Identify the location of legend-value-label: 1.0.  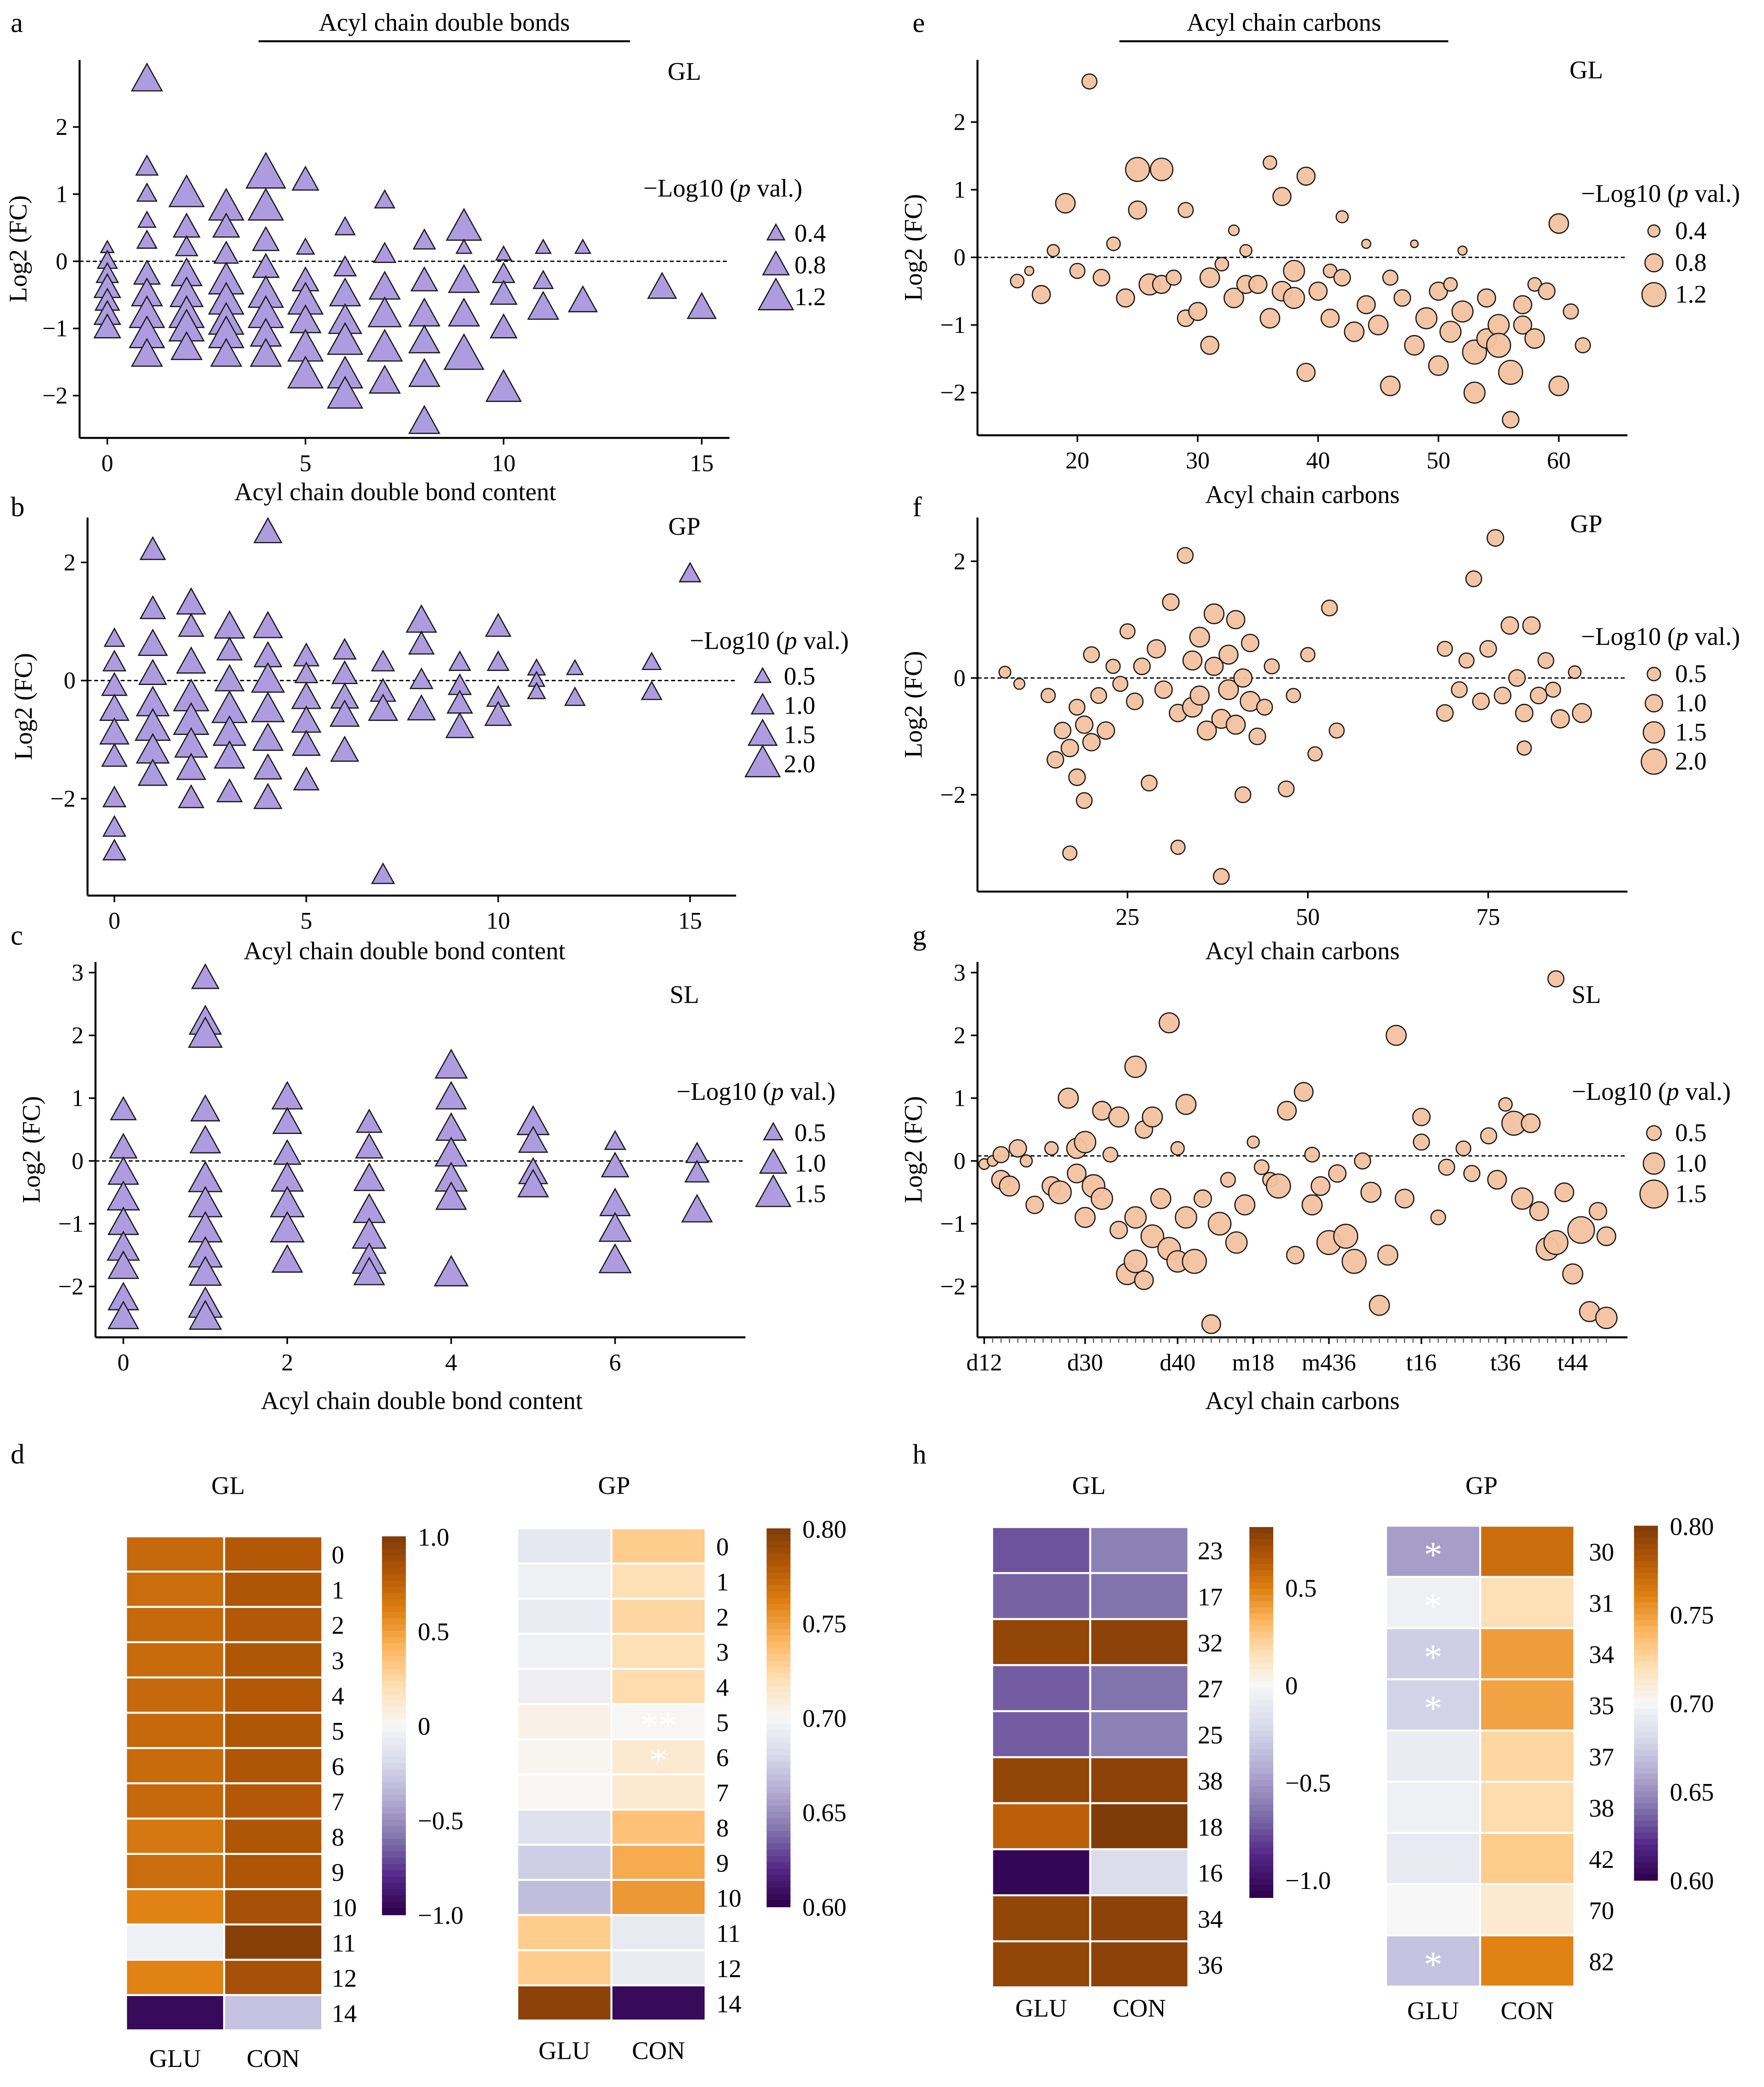
(800, 706).